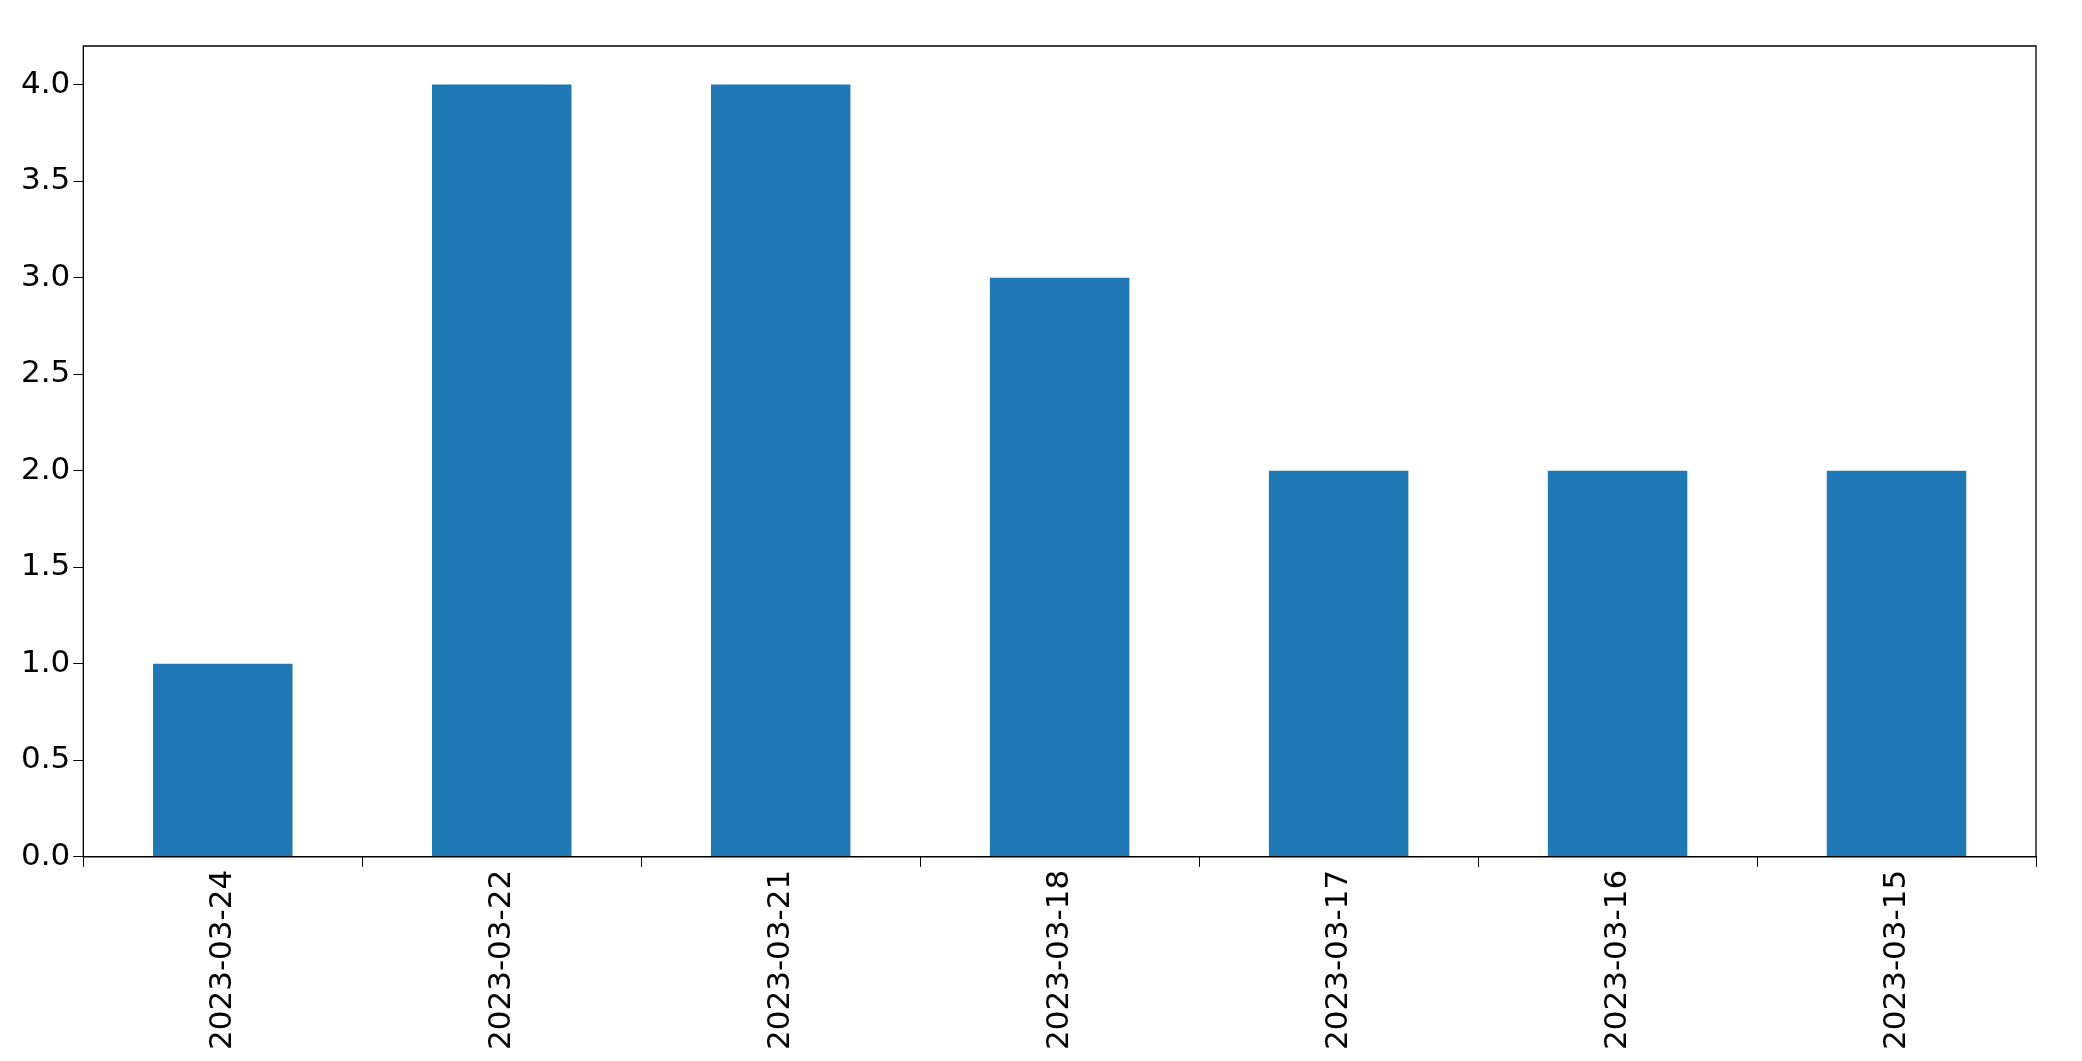  I want to click on y-tick-label: 3.0, so click(45, 274).